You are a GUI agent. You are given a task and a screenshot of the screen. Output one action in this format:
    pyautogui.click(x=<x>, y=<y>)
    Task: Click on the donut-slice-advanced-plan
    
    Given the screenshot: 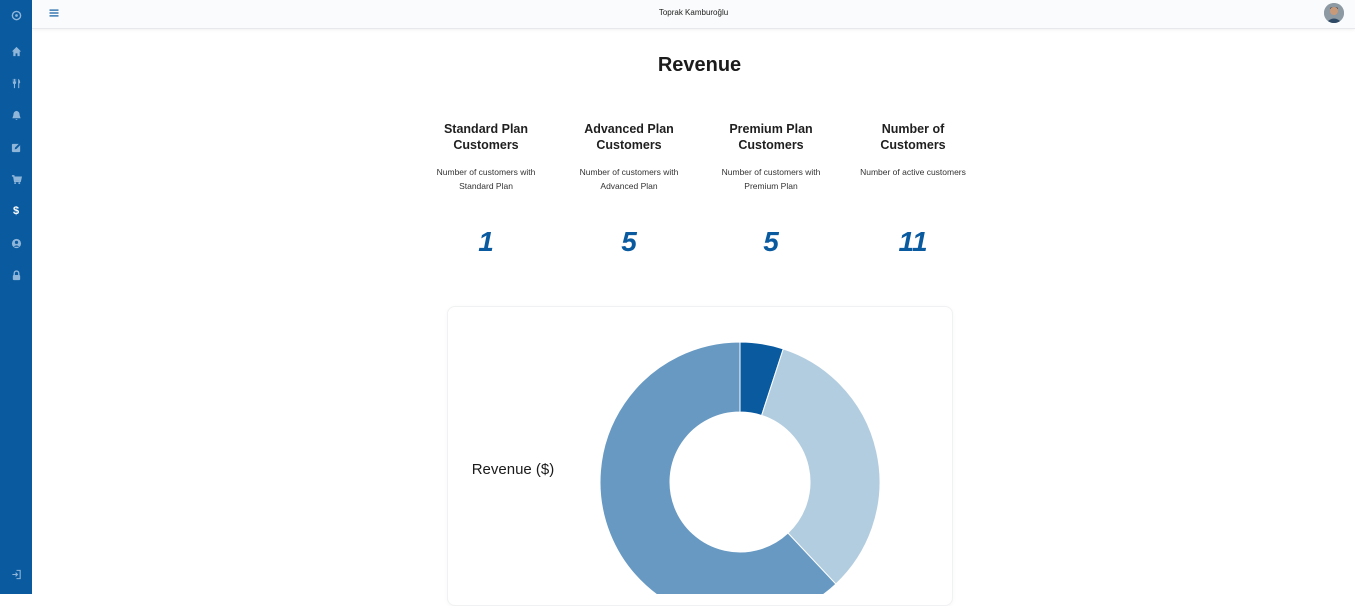 What is the action you would take?
    pyautogui.click(x=821, y=466)
    